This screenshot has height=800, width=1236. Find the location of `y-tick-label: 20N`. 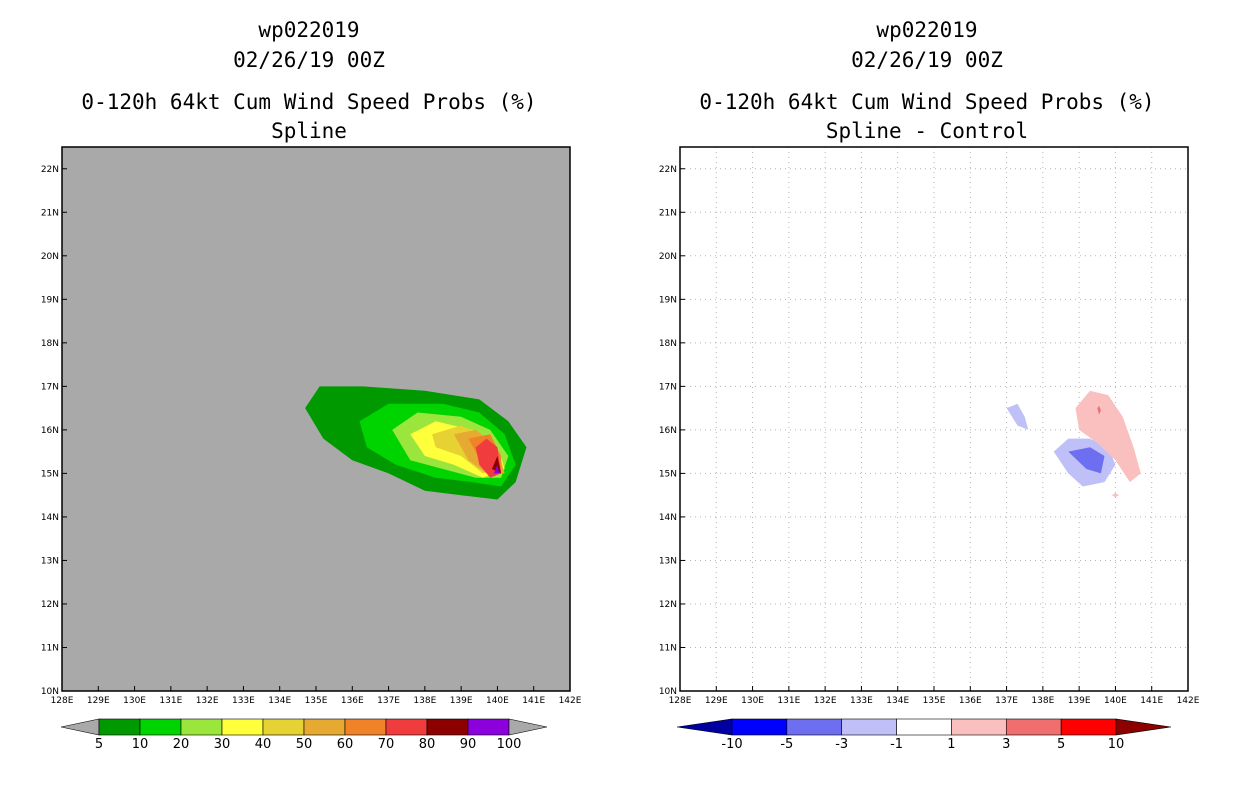

y-tick-label: 20N is located at coordinates (50, 257).